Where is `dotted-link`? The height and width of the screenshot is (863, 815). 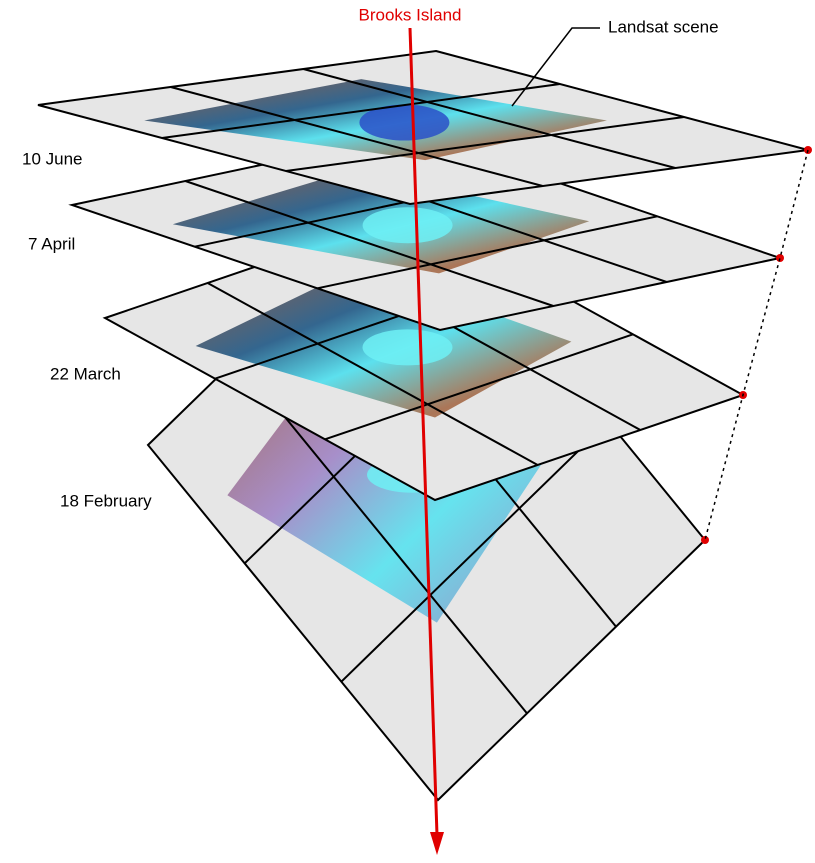
dotted-link is located at coordinates (756, 345).